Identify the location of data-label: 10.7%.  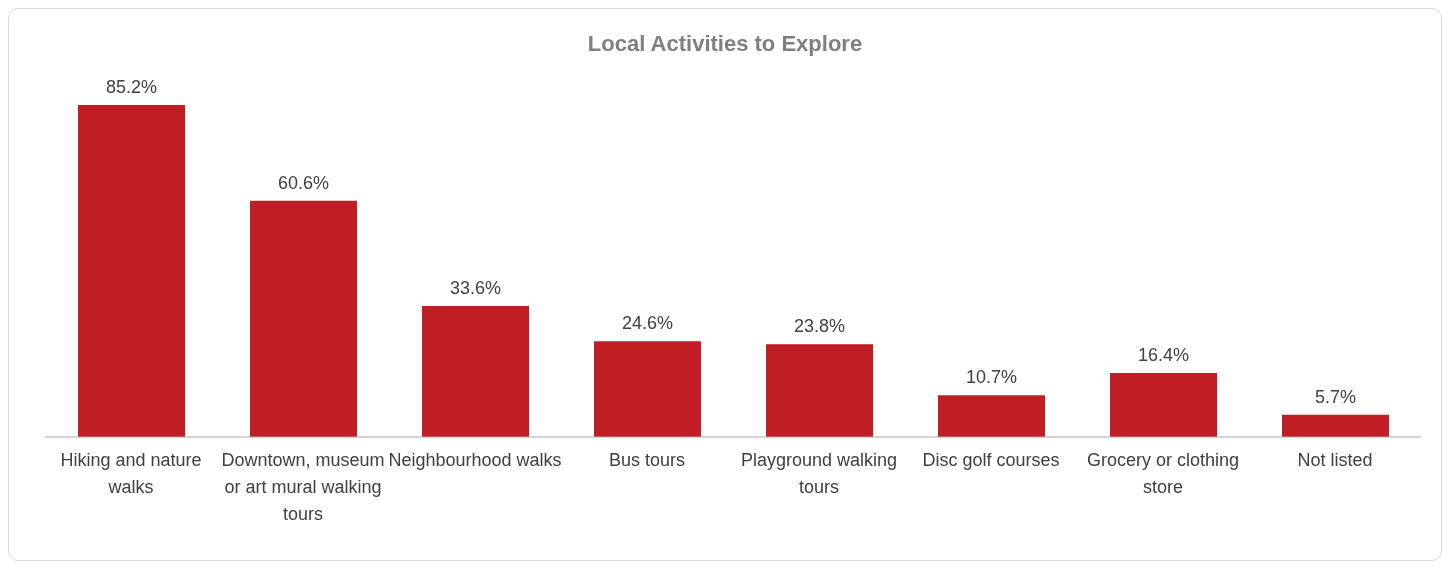
(991, 377).